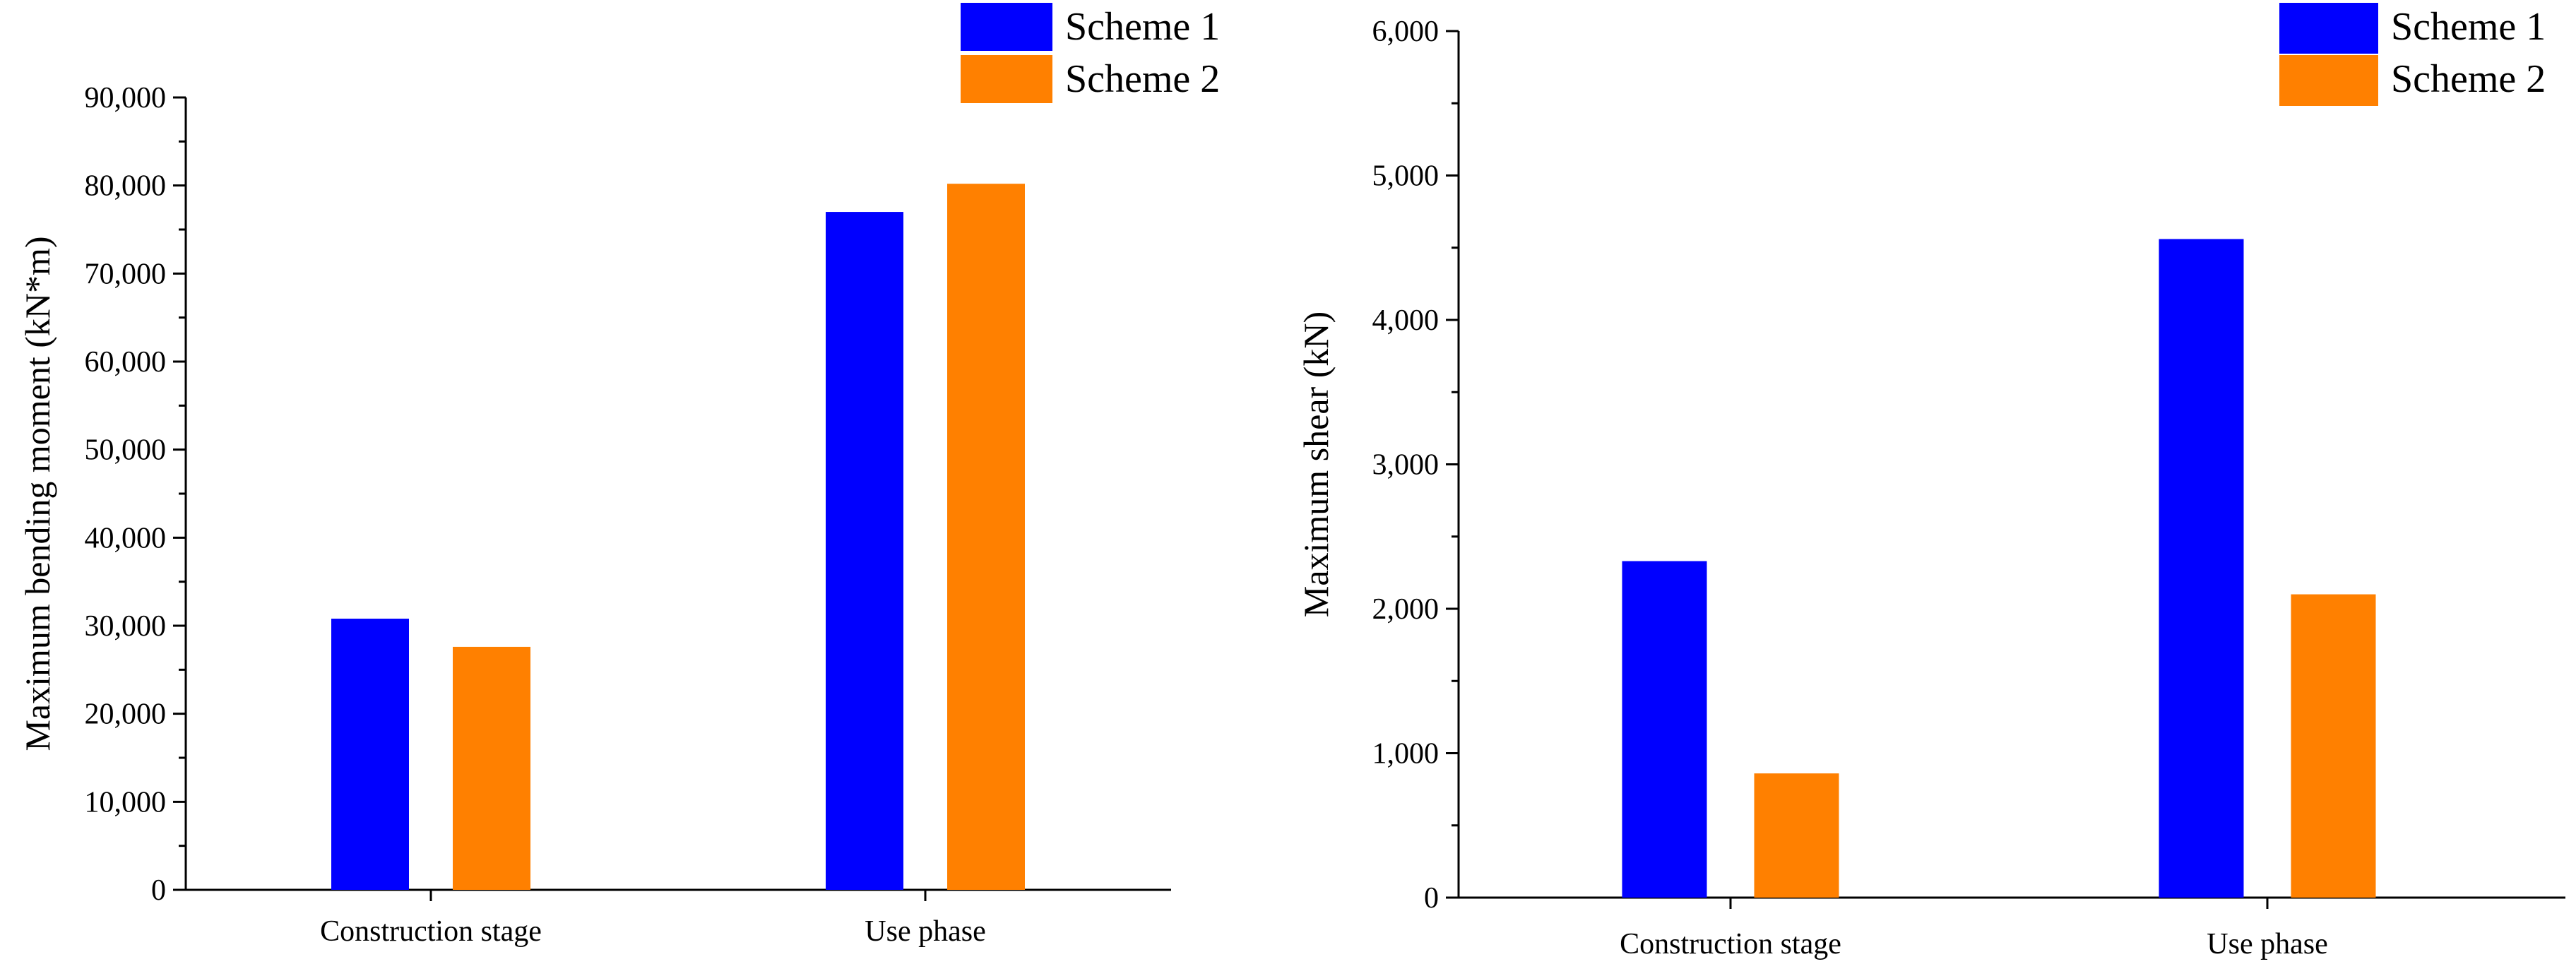 This screenshot has height=976, width=2576. What do you see at coordinates (126, 98) in the screenshot?
I see `y-tick-label: 90,000` at bounding box center [126, 98].